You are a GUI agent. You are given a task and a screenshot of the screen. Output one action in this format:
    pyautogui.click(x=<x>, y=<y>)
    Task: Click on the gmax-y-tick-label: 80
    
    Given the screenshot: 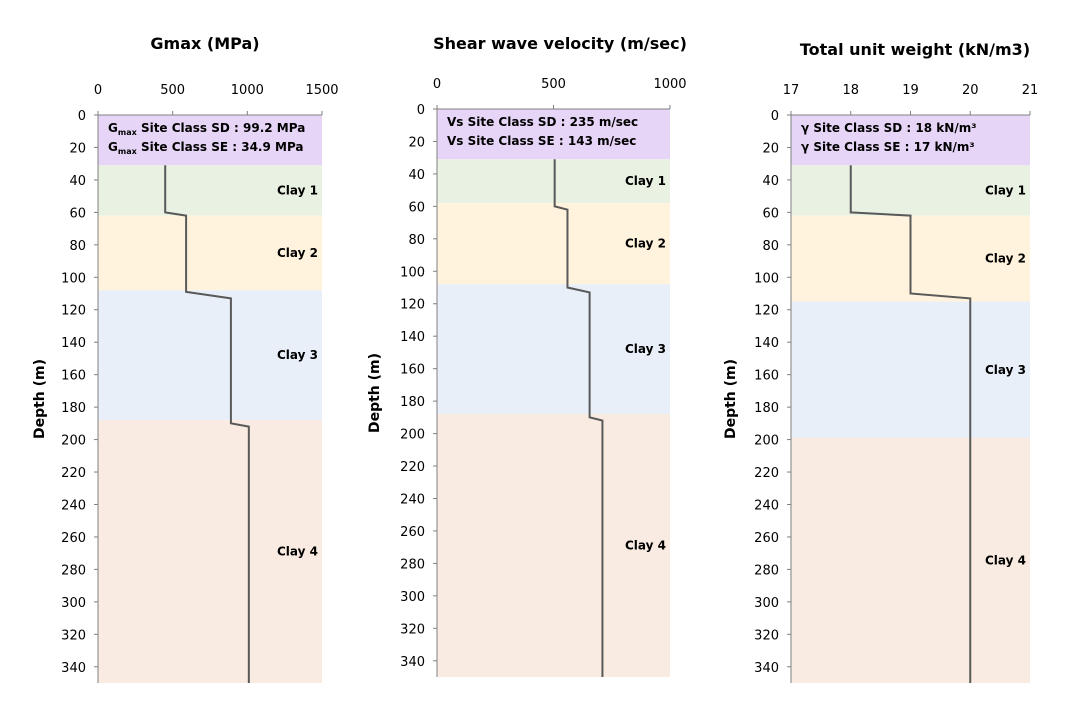 What is the action you would take?
    pyautogui.click(x=77, y=246)
    